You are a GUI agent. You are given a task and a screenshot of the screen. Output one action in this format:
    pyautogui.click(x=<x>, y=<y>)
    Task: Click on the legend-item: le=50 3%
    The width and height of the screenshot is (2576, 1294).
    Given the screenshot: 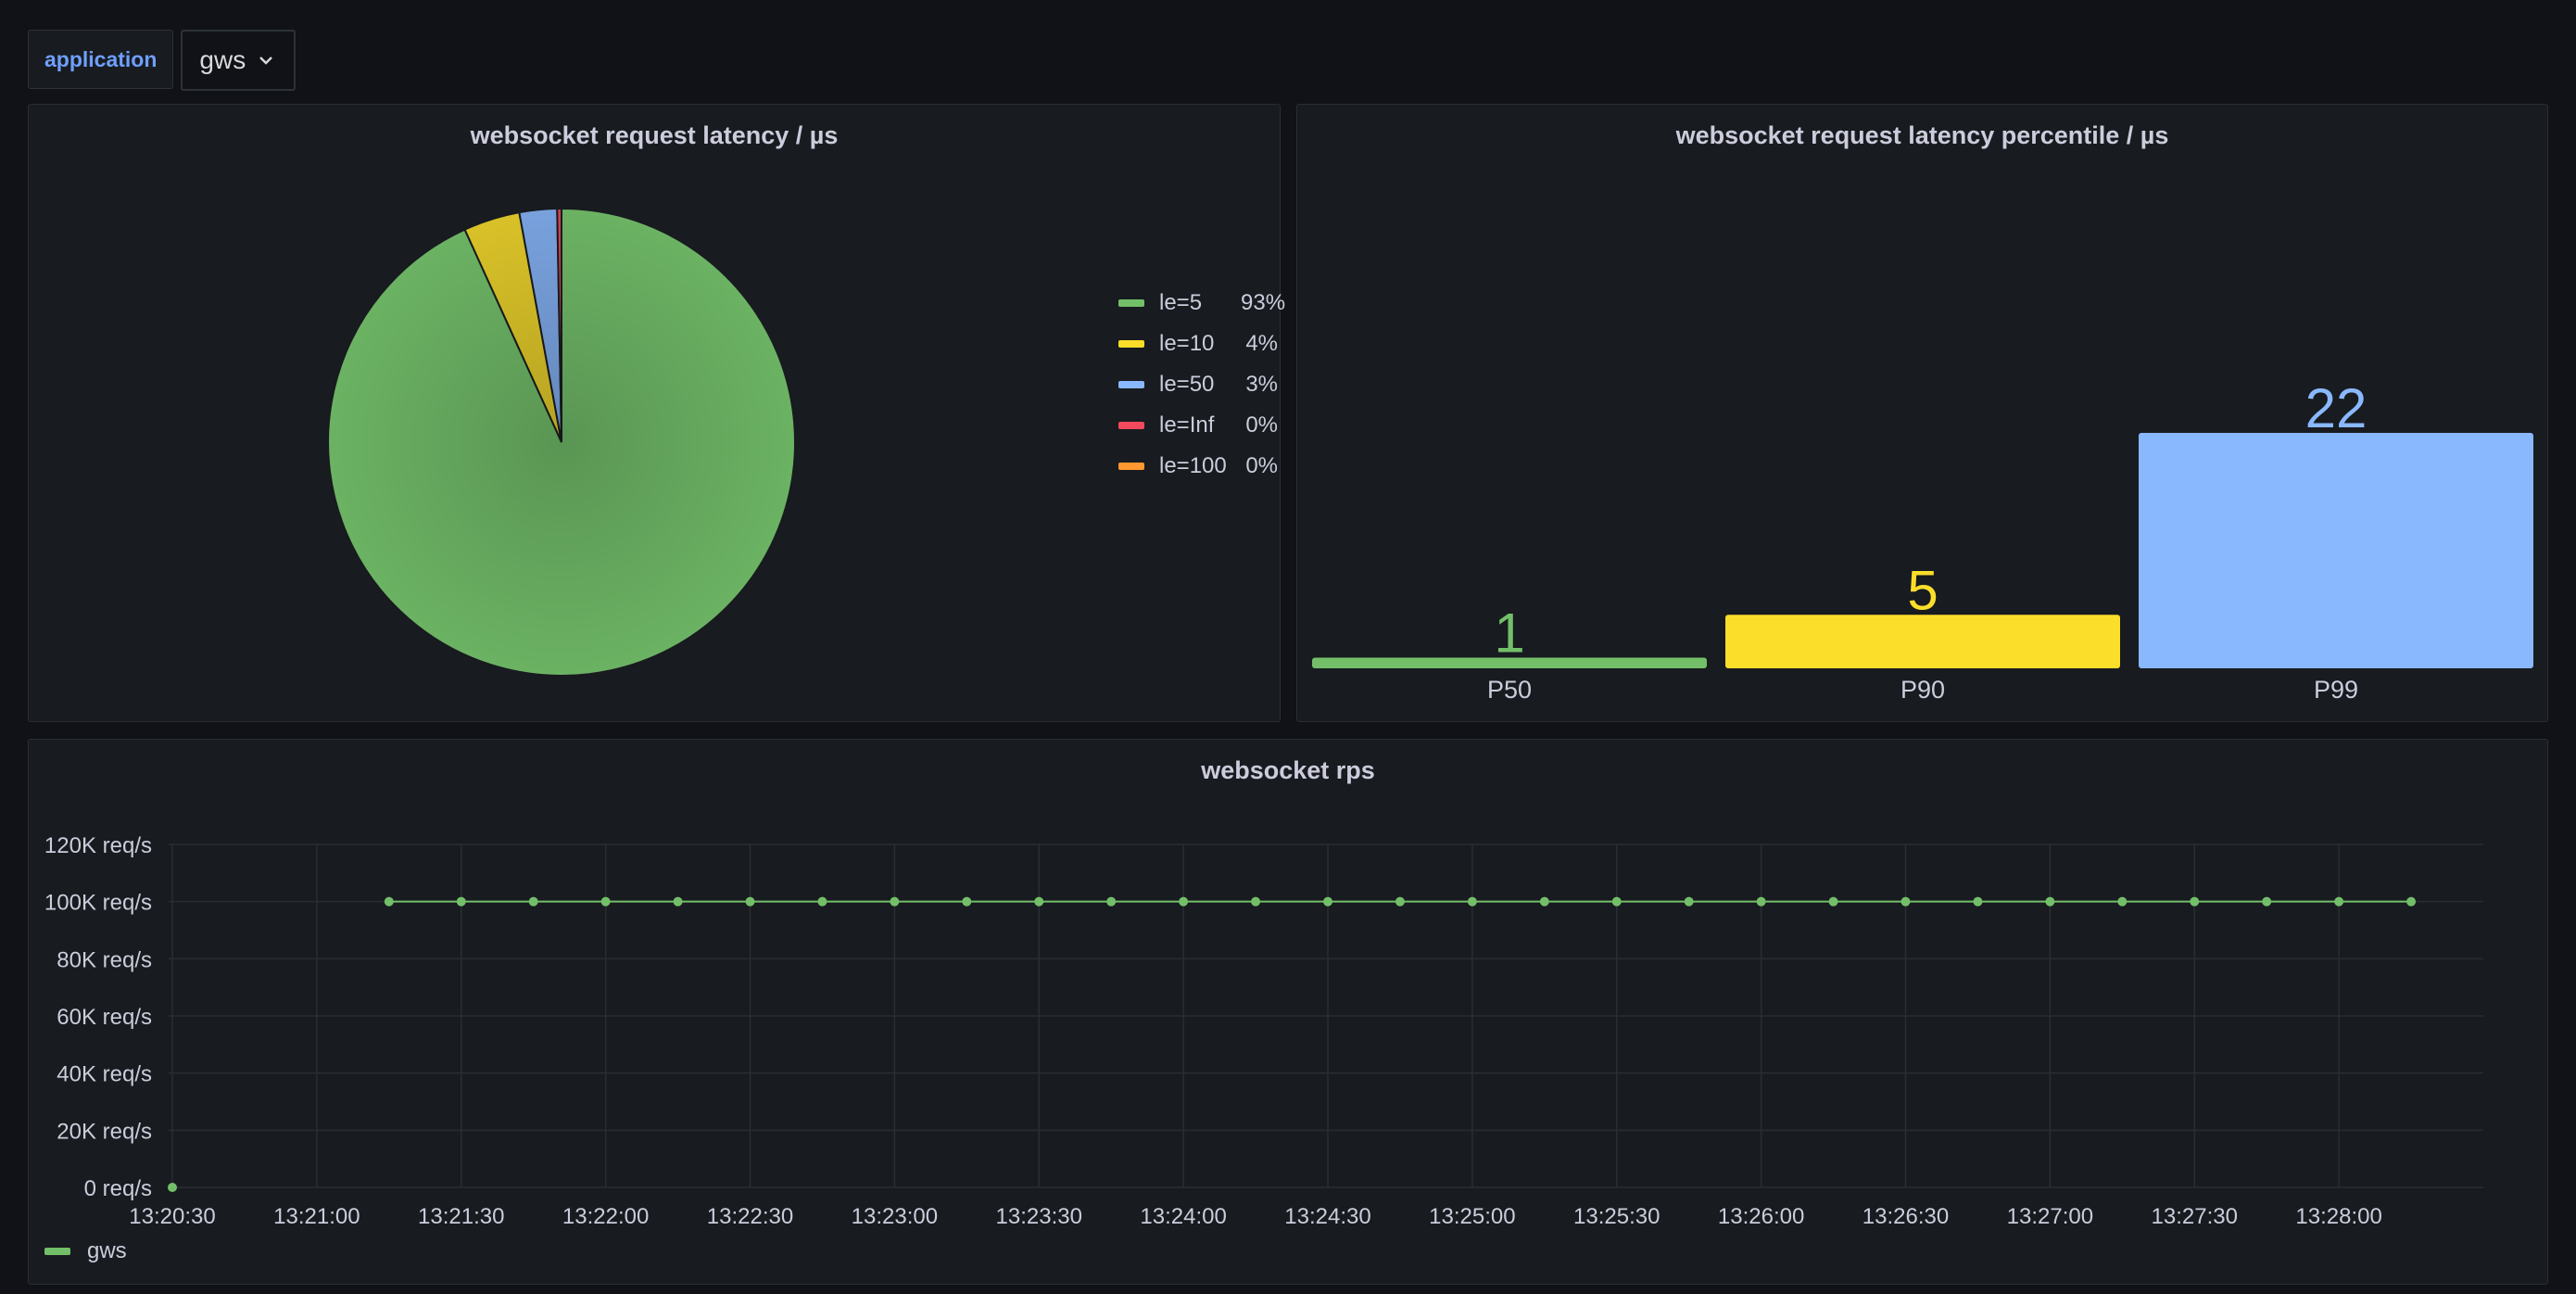 What is the action you would take?
    pyautogui.click(x=1198, y=384)
    